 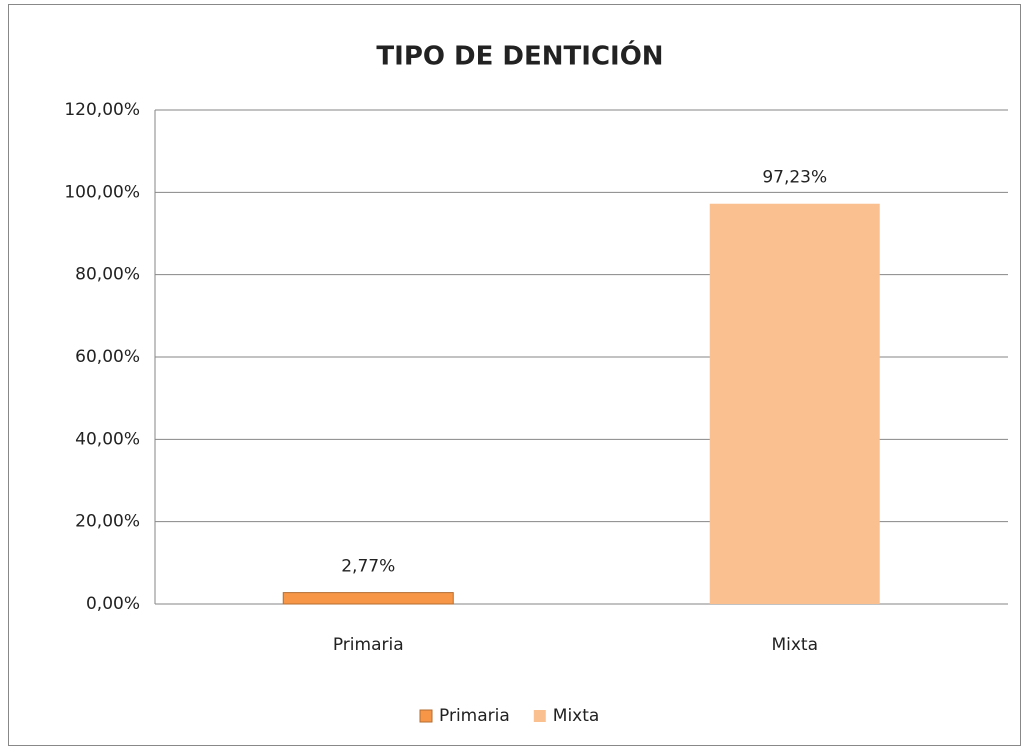 I want to click on chart-title: TIPO DE DENTICIÓN, so click(x=519, y=56).